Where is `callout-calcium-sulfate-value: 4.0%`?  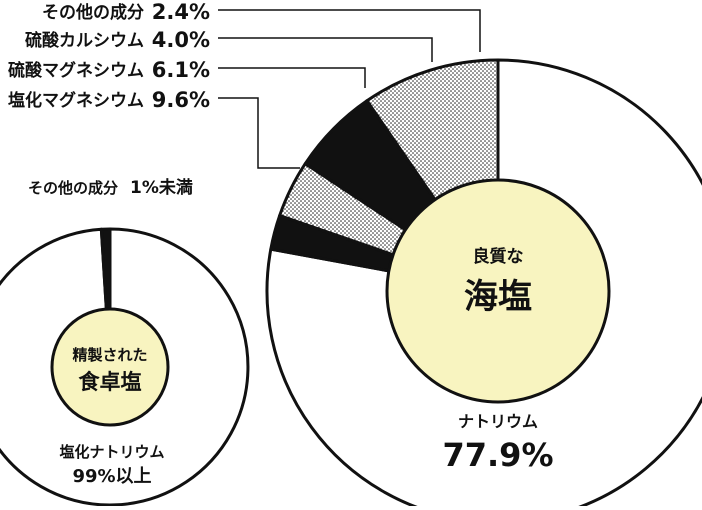
callout-calcium-sulfate-value: 4.0% is located at coordinates (181, 40).